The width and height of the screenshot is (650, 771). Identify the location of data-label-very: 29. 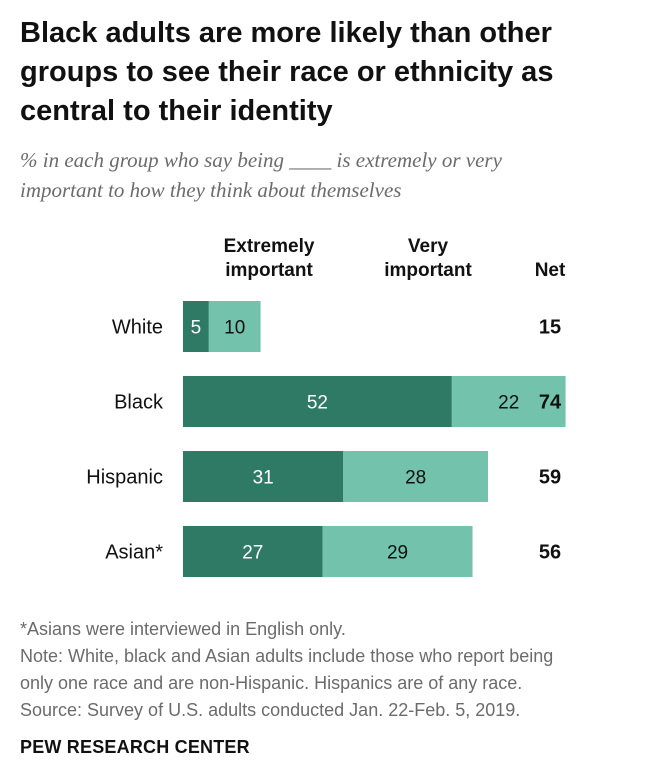
(397, 553).